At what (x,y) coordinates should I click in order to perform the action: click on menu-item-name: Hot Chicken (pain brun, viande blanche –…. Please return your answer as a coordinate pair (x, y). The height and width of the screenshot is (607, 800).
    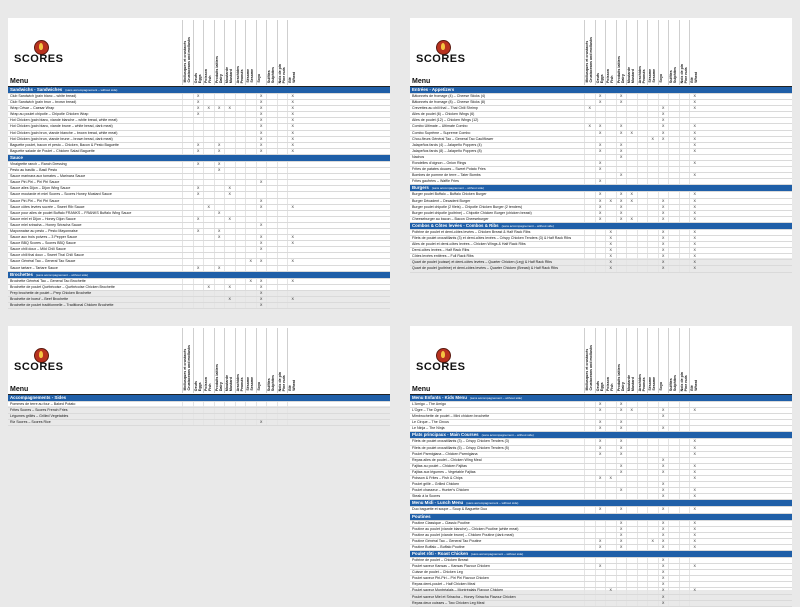
    Looking at the image, I should click on (64, 132).